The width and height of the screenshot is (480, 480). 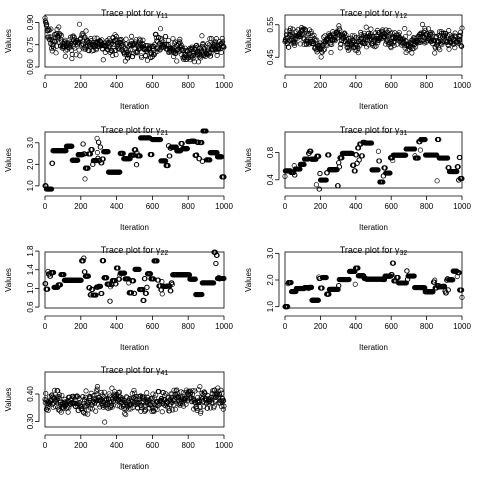 What do you see at coordinates (30, 421) in the screenshot?
I see `y-tick-label: 0.30` at bounding box center [30, 421].